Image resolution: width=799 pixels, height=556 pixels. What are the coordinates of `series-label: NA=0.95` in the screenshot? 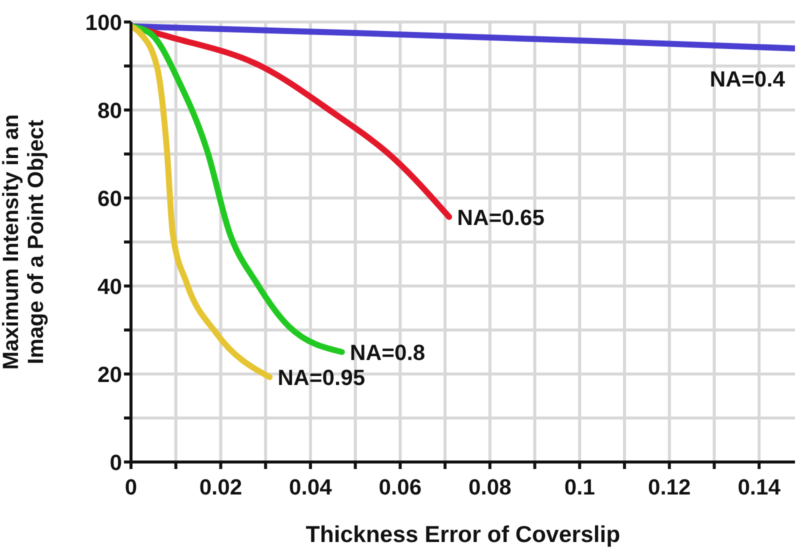 It's located at (322, 377).